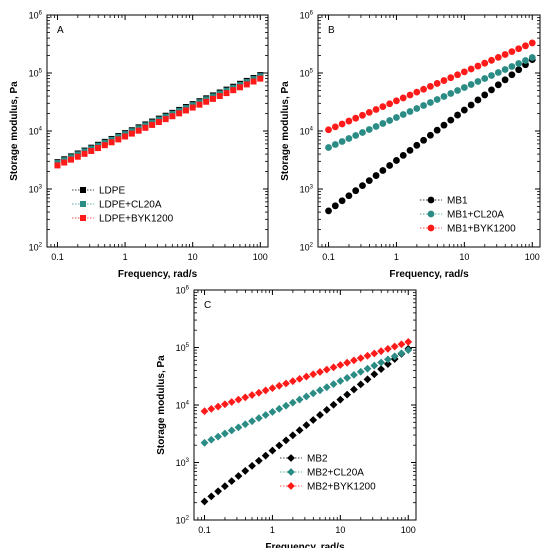 Image resolution: width=550 pixels, height=548 pixels. I want to click on legend-item: LDPE+BYK1200, so click(123, 219).